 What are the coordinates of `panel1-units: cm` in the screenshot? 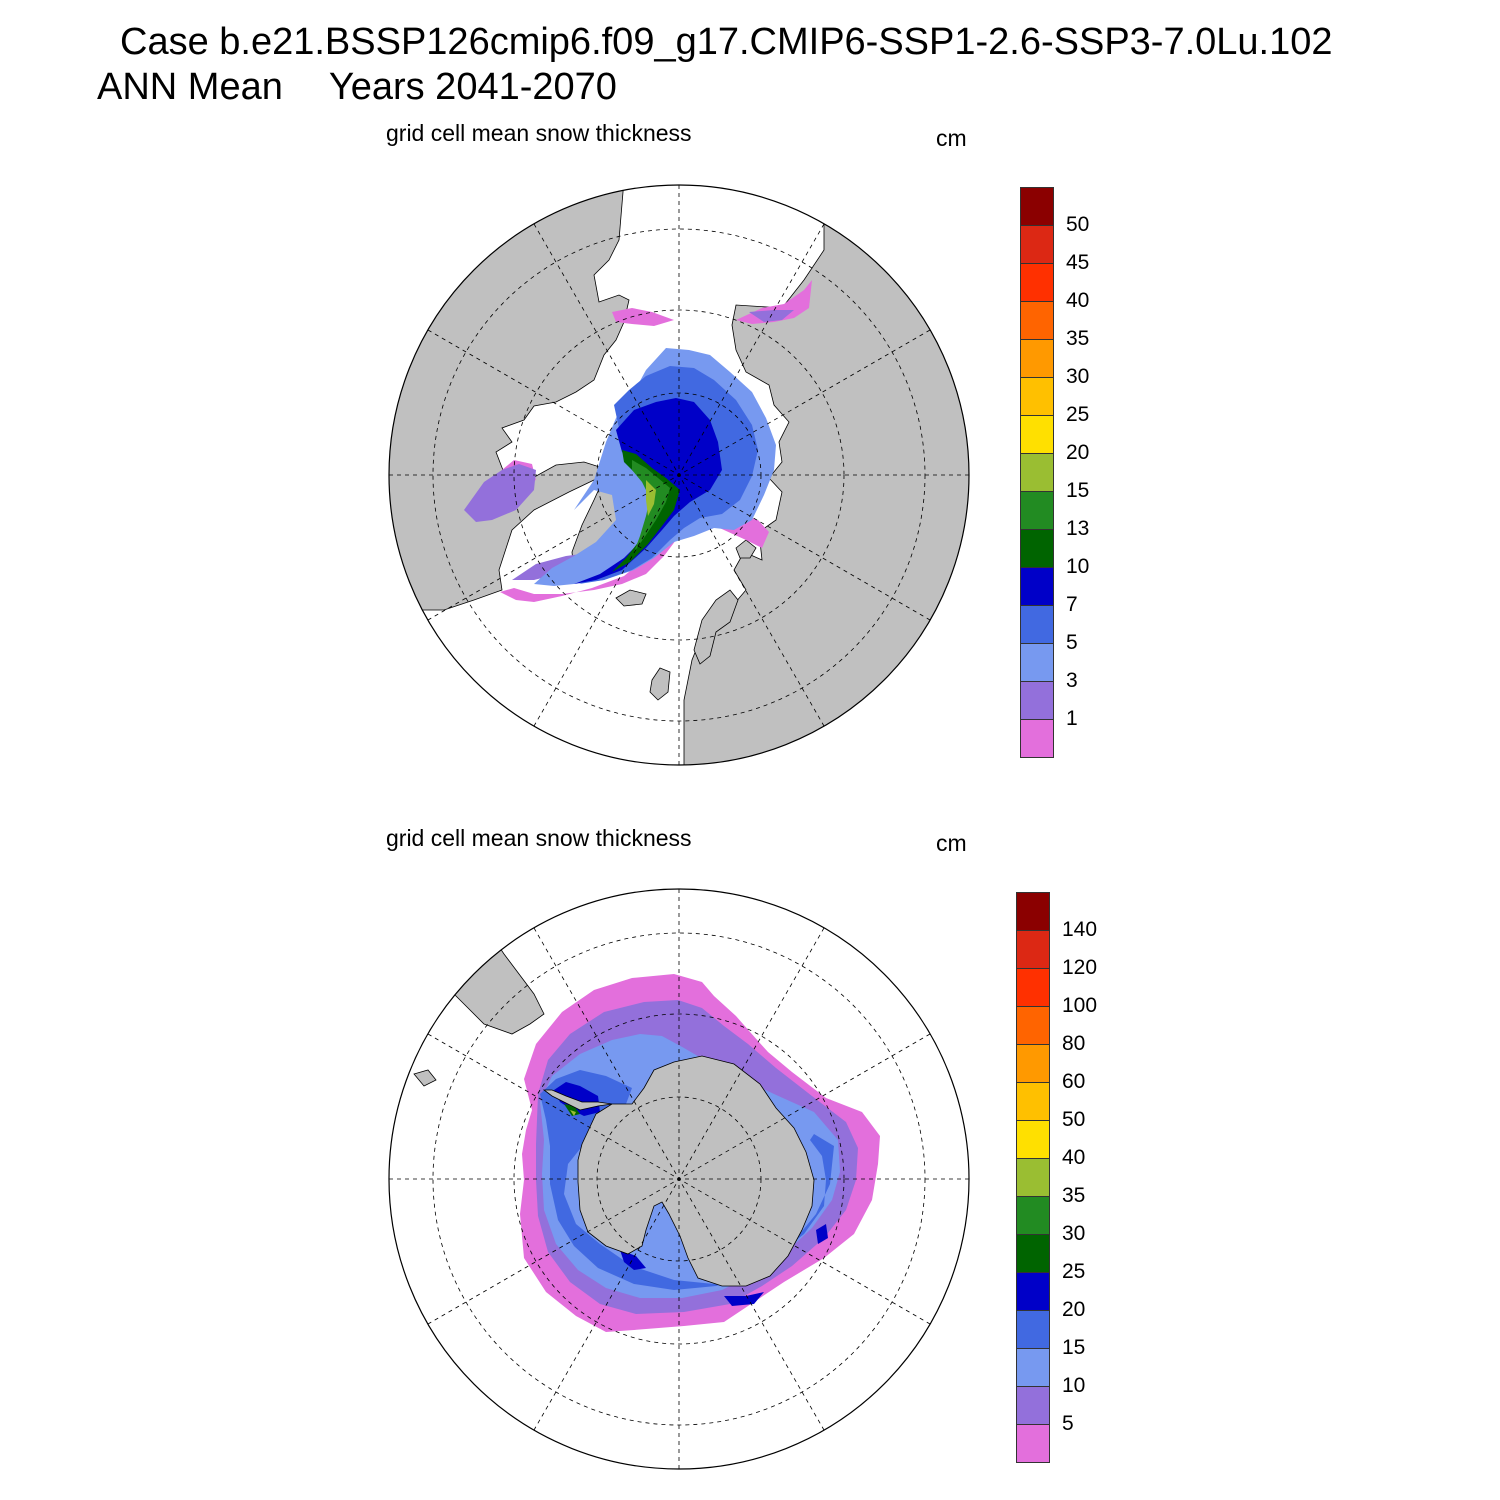 It's located at (951, 138).